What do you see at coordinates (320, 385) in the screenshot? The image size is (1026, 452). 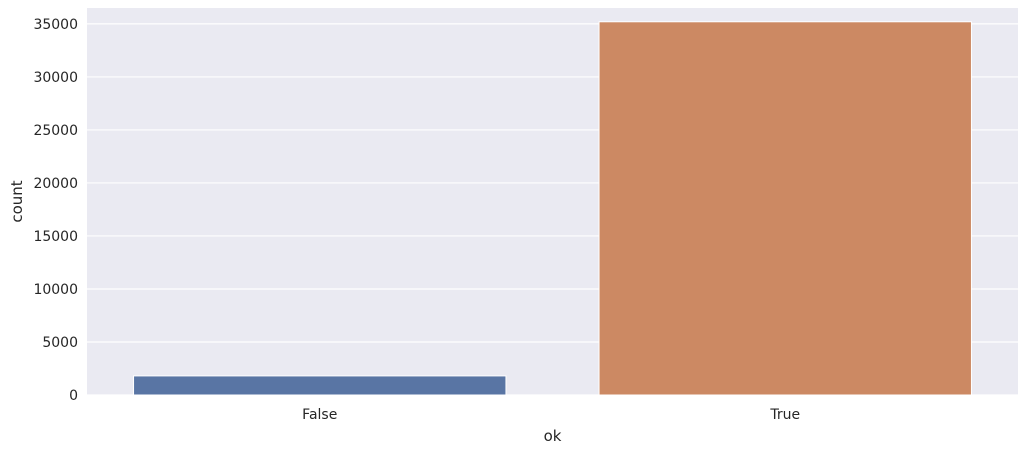 I see `bar-false` at bounding box center [320, 385].